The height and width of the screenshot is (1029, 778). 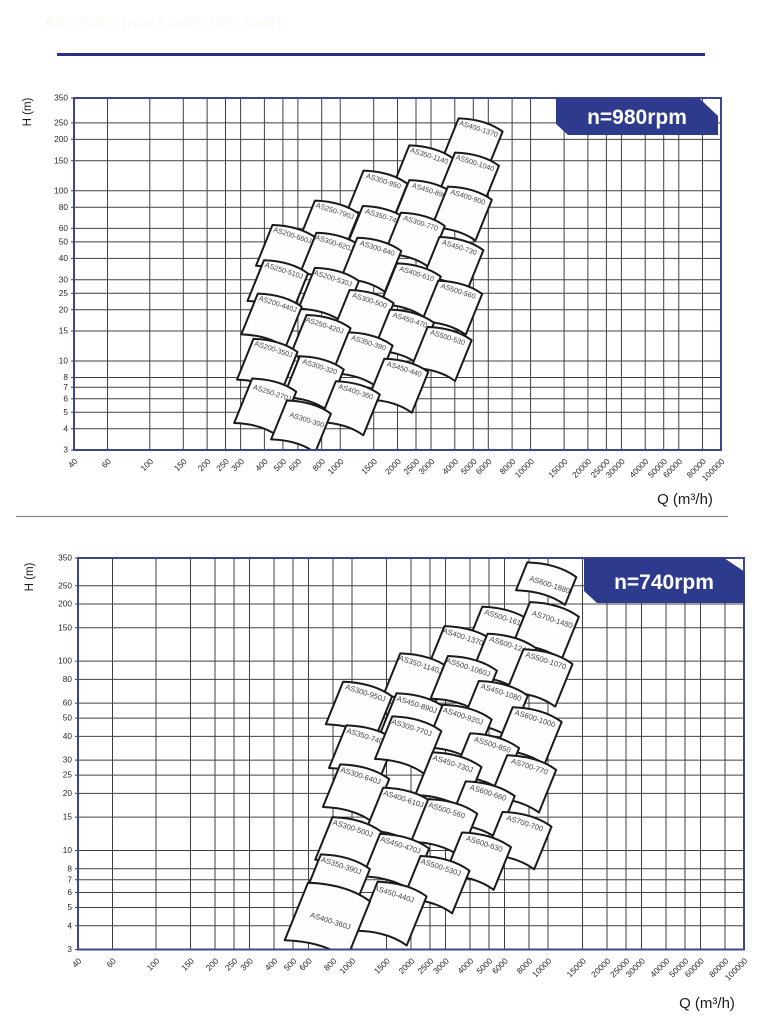 I want to click on svg-text: AS series pump selection chart, so click(x=163, y=22).